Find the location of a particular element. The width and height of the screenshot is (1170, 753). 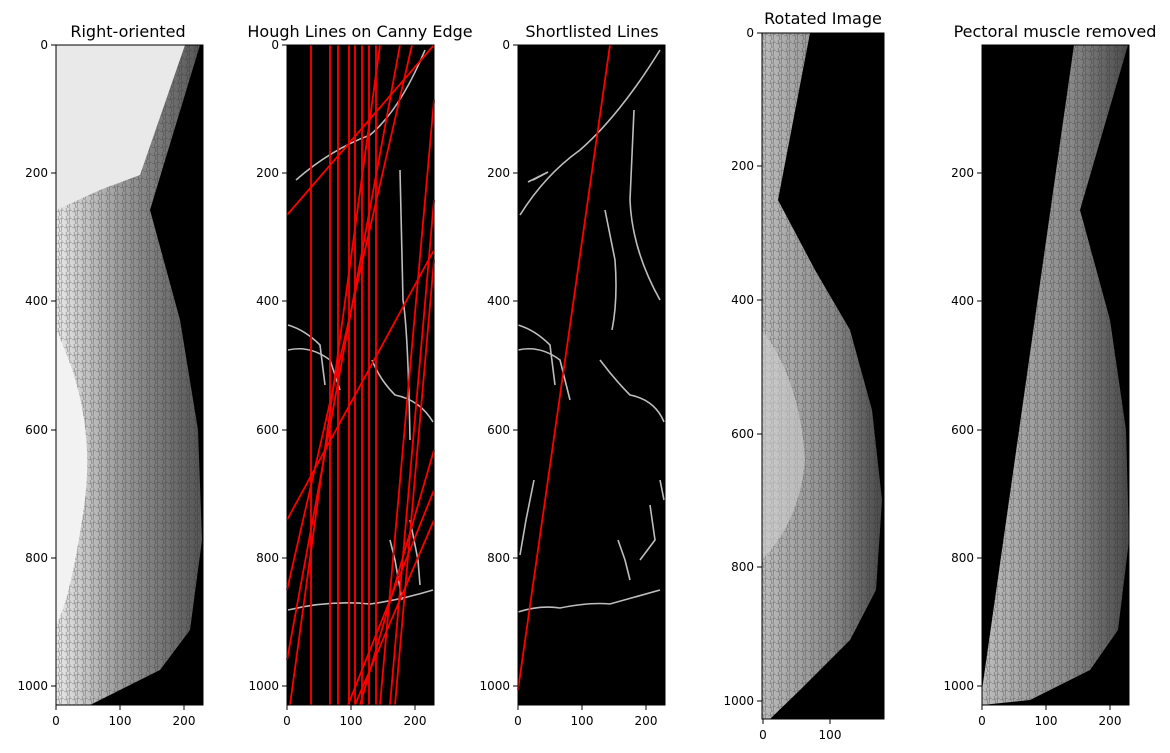

panel-title: Pectoral muscle removed is located at coordinates (1055, 31).